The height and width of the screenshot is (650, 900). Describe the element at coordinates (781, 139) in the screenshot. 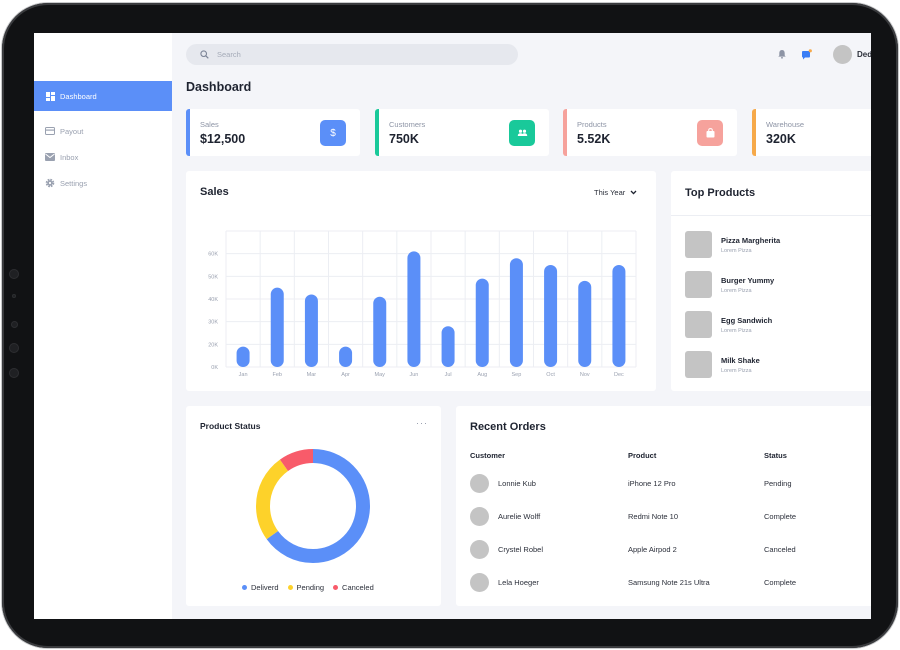

I see `stat-value: 320K` at that location.